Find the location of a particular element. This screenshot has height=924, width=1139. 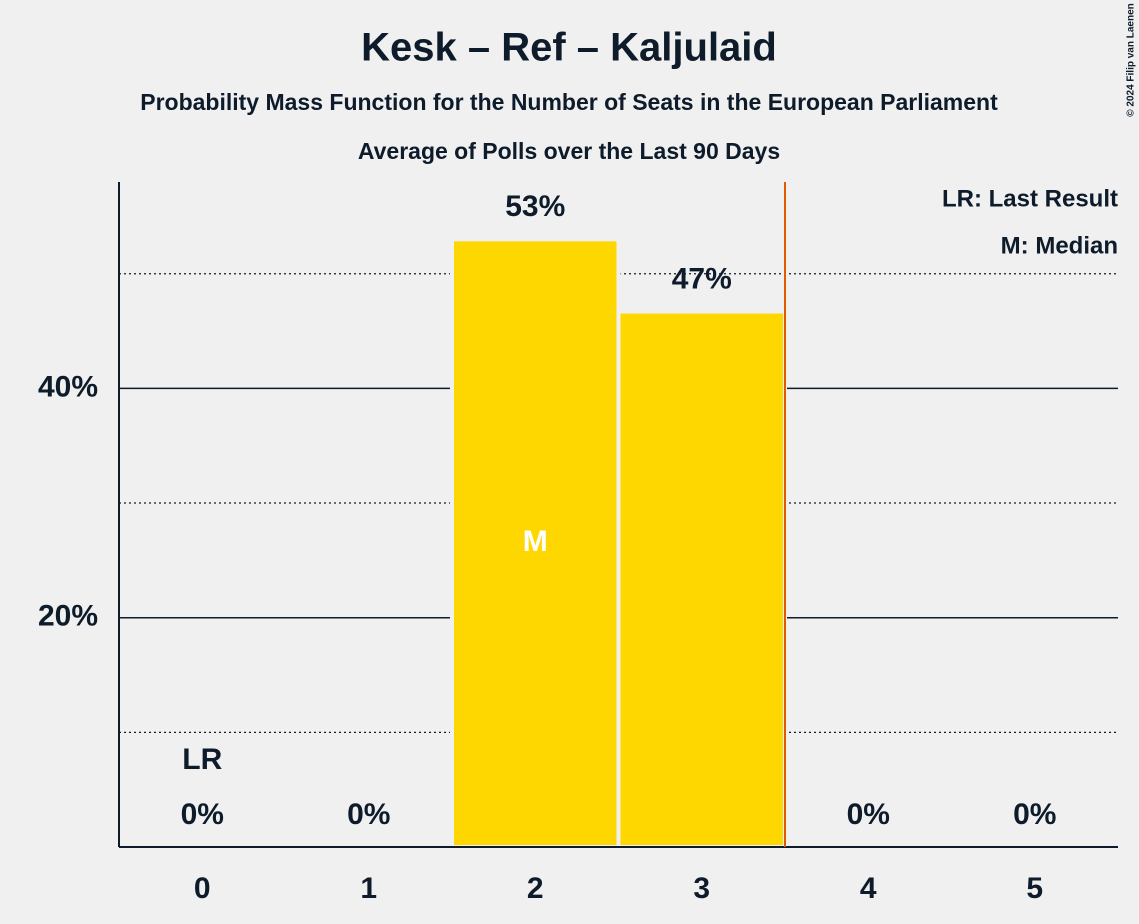

y-tick-label: 20% is located at coordinates (68, 616).